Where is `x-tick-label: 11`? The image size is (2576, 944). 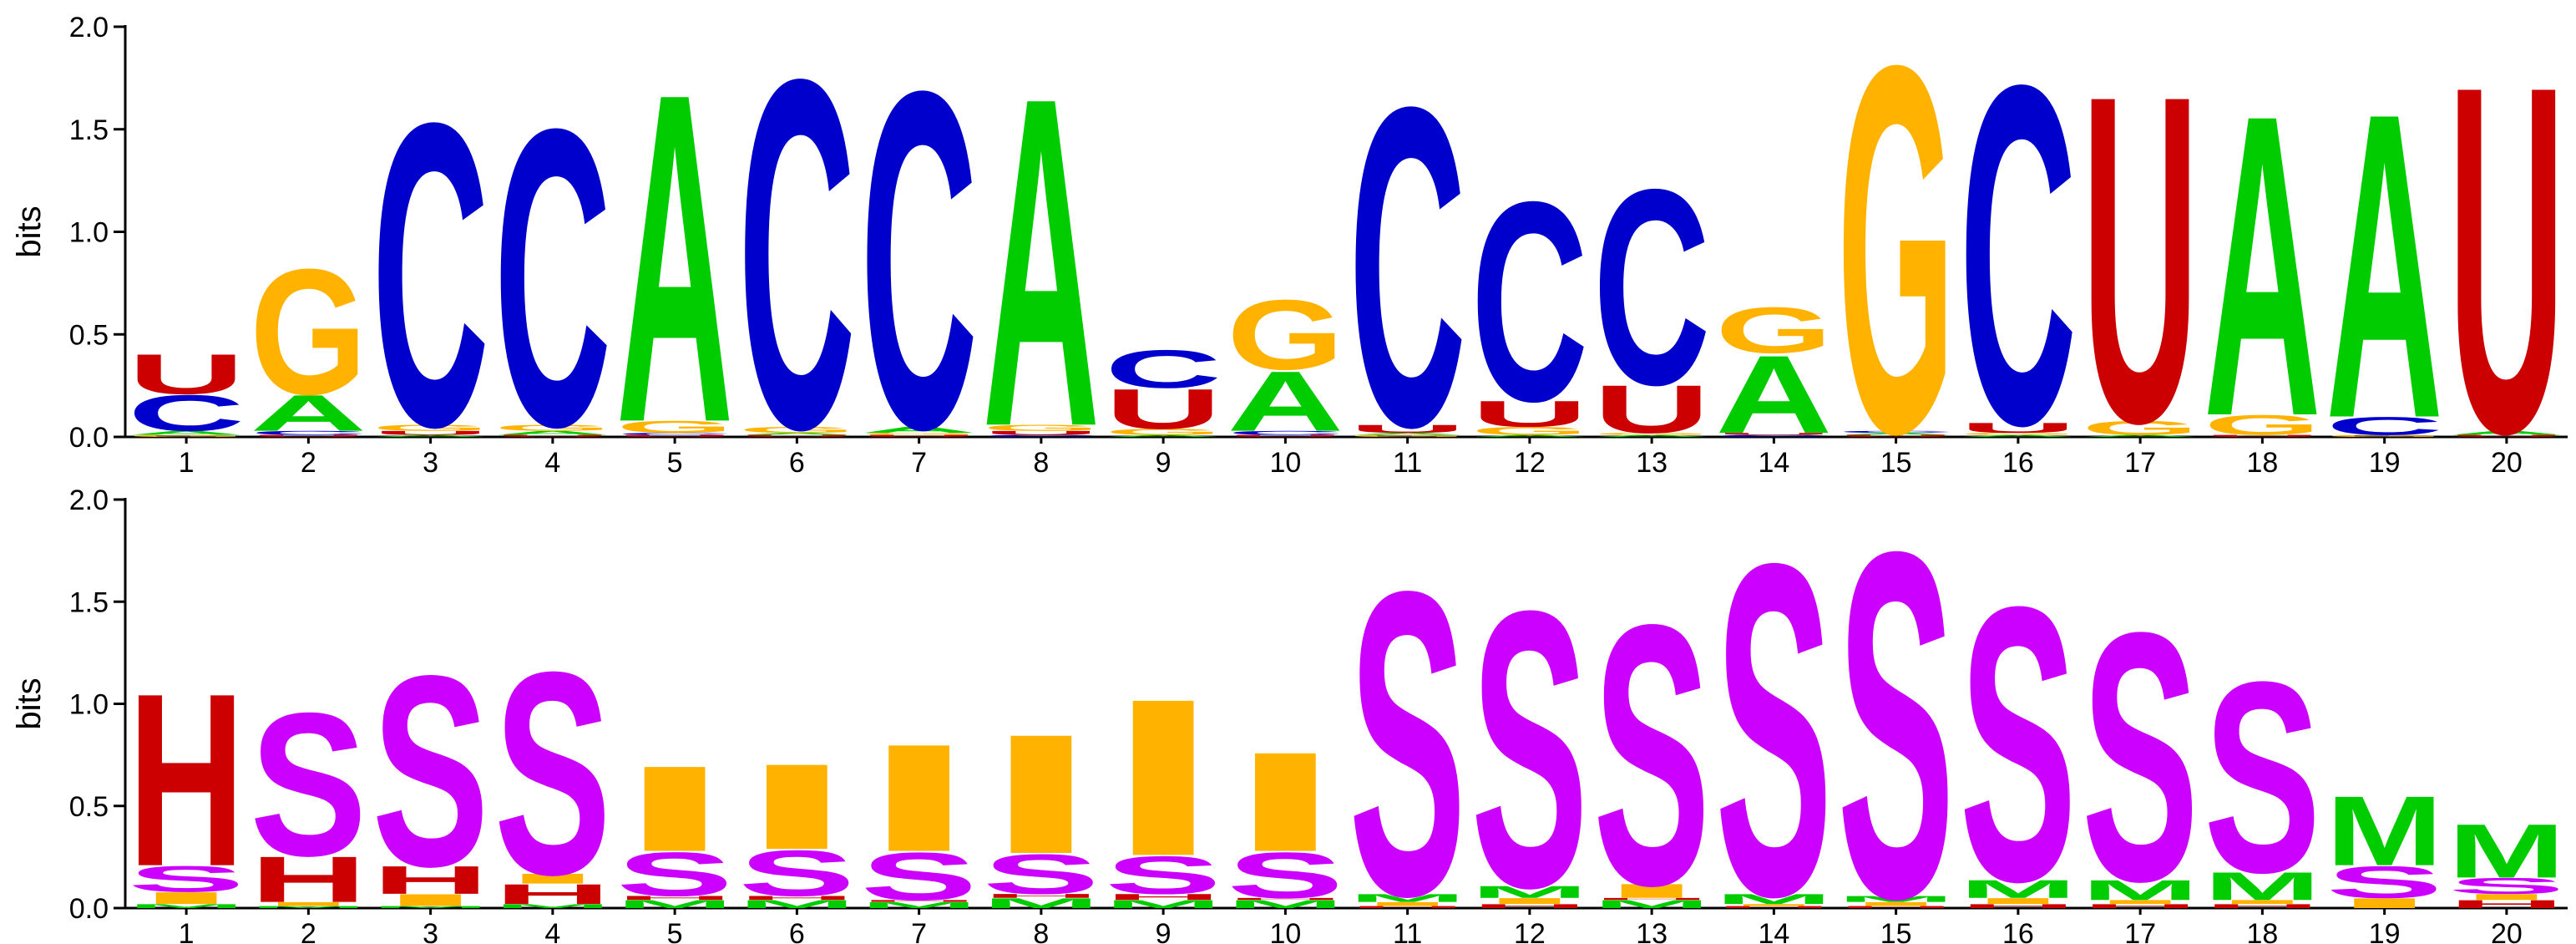
x-tick-label: 11 is located at coordinates (1407, 463).